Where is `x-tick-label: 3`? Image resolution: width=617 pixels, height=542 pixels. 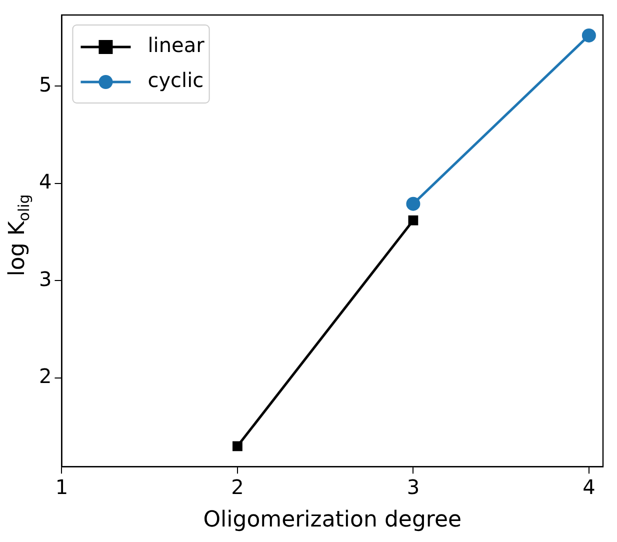 x-tick-label: 3 is located at coordinates (413, 486).